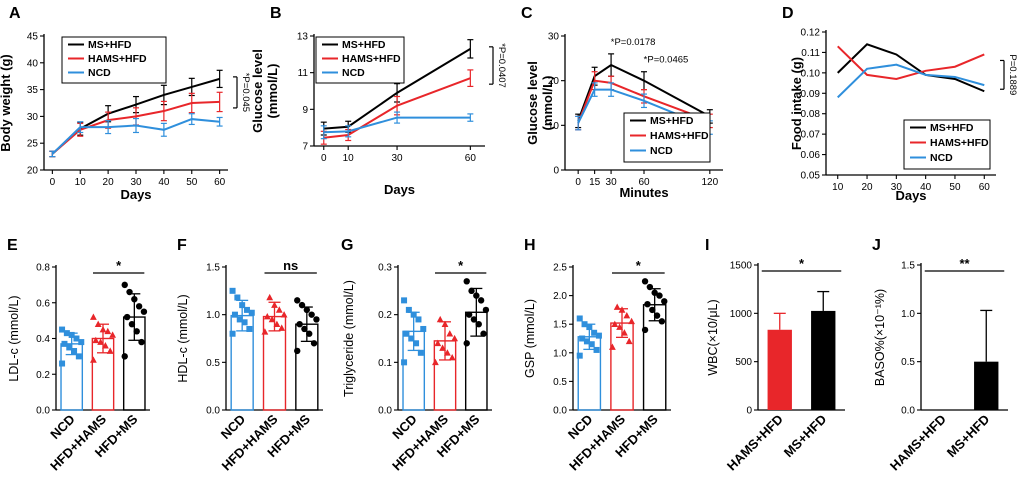 The height and width of the screenshot is (478, 1021). I want to click on p-value-annotation: *P=0.0178, so click(633, 42).